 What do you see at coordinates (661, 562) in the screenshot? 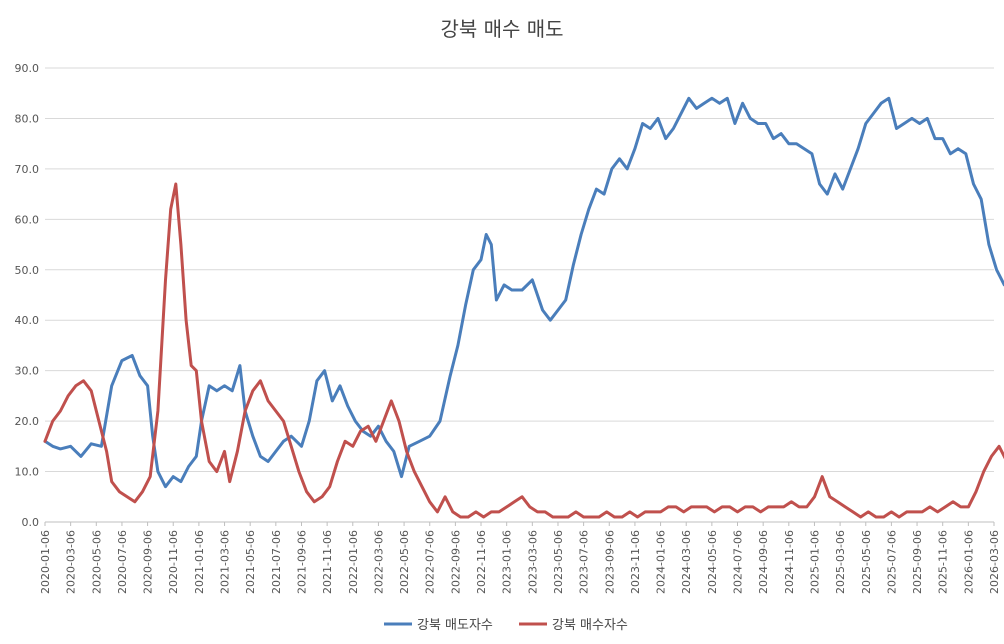
I see `x-tick-label: 2024-01-06` at bounding box center [661, 562].